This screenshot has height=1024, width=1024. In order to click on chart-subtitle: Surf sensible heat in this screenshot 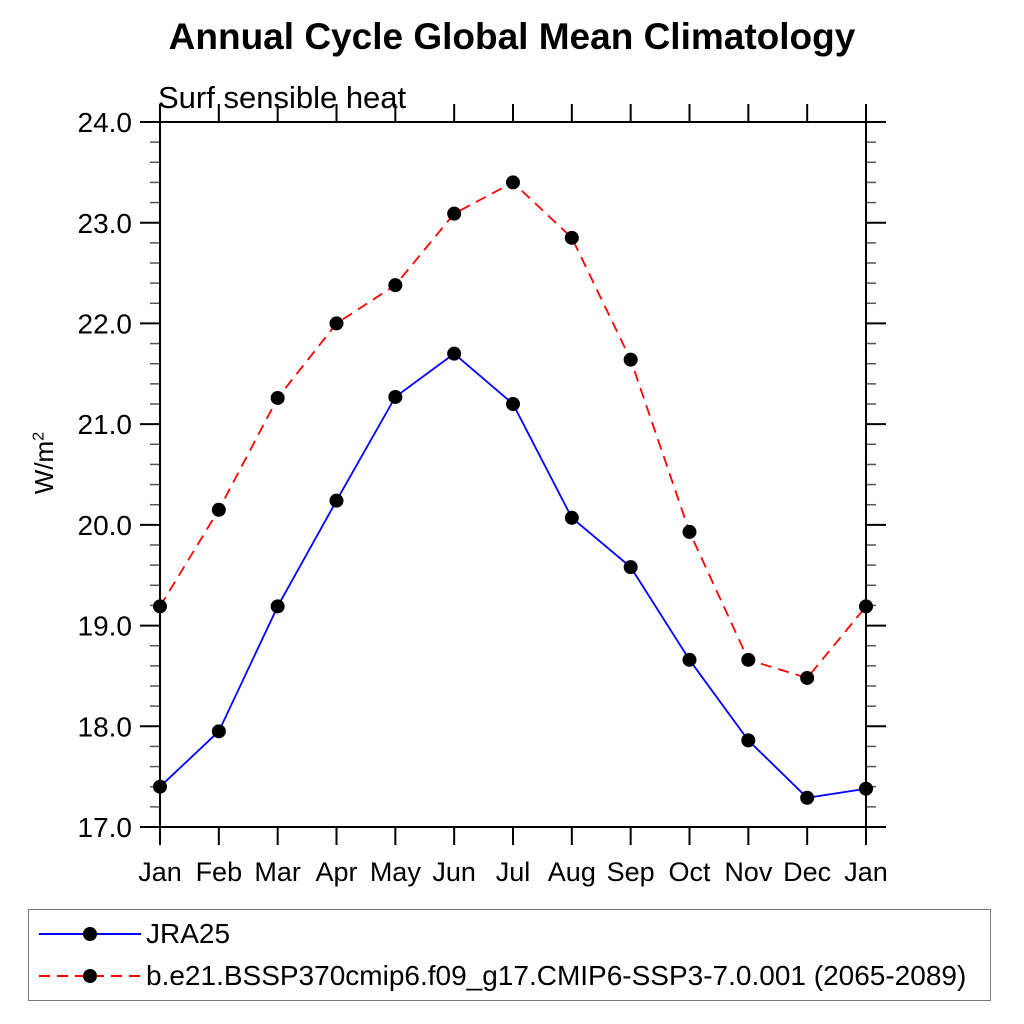, I will do `click(282, 97)`.